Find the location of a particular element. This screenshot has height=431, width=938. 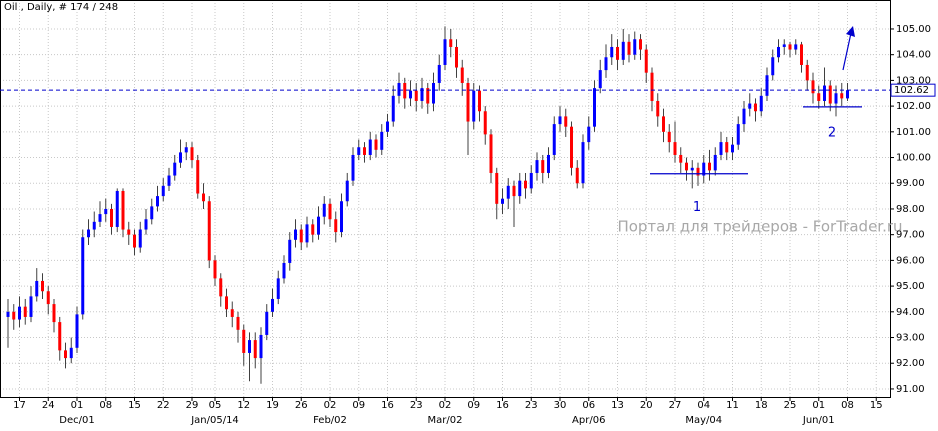

x-tick-label: 30 is located at coordinates (560, 405).